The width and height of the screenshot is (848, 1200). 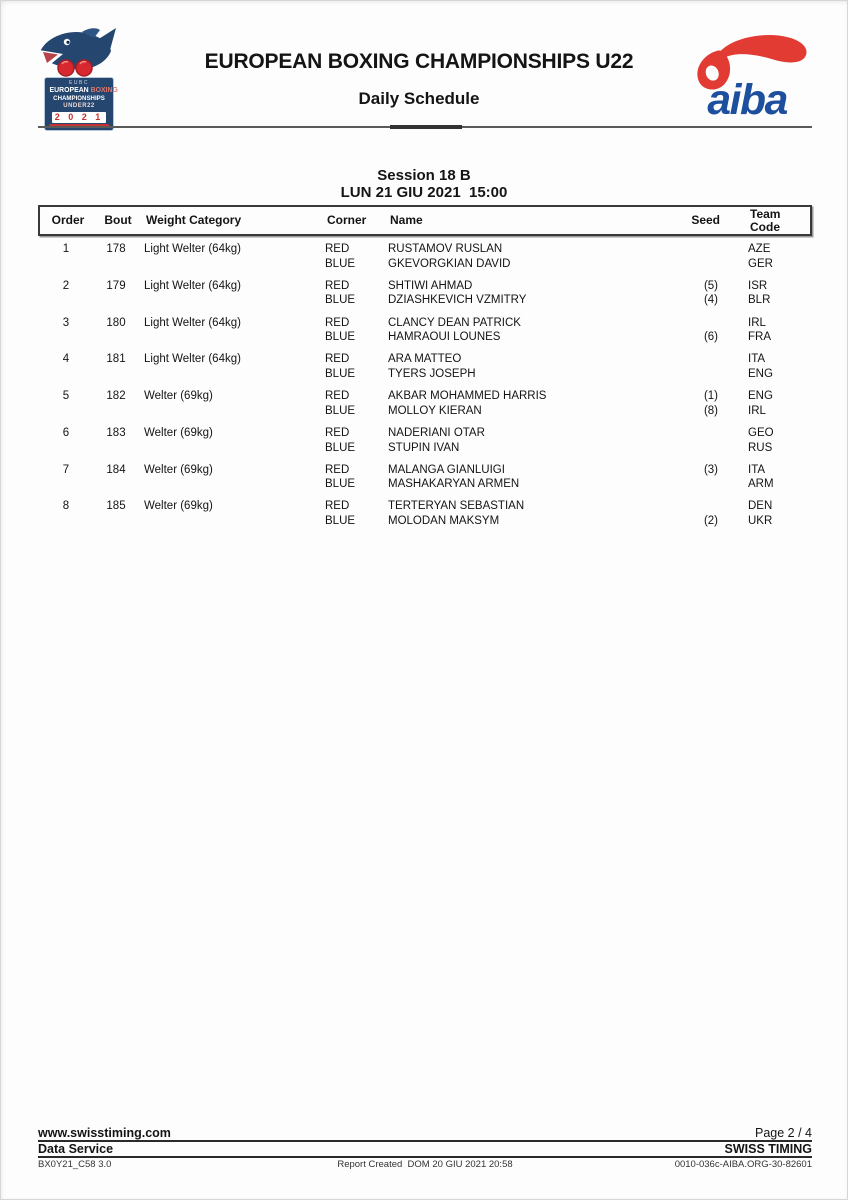 What do you see at coordinates (760, 373) in the screenshot?
I see `boxer-blue-team-code: ENG` at bounding box center [760, 373].